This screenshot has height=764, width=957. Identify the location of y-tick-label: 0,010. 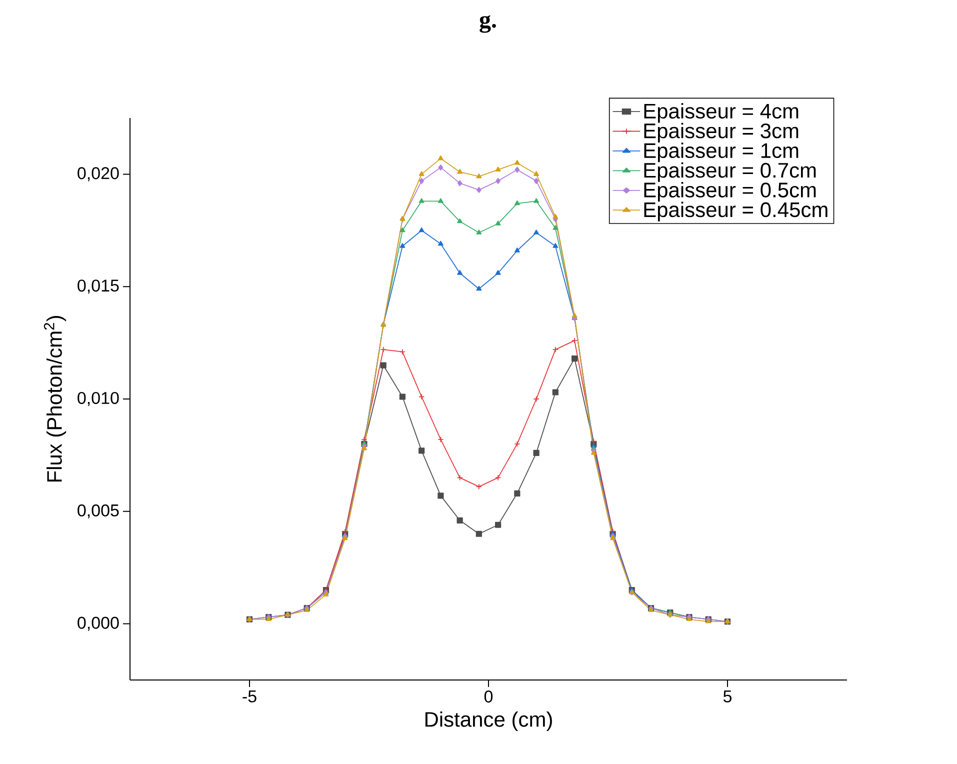
(98, 399).